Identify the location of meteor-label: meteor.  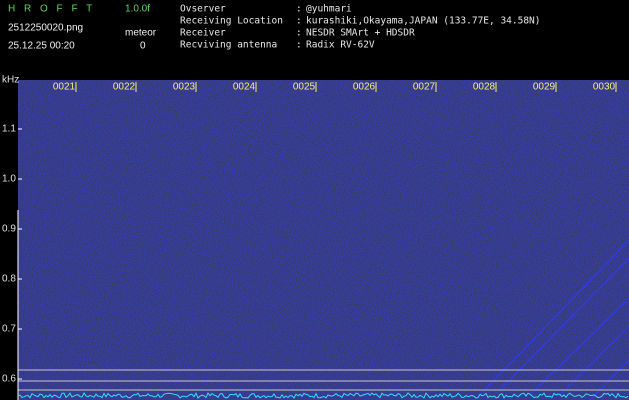
(141, 33).